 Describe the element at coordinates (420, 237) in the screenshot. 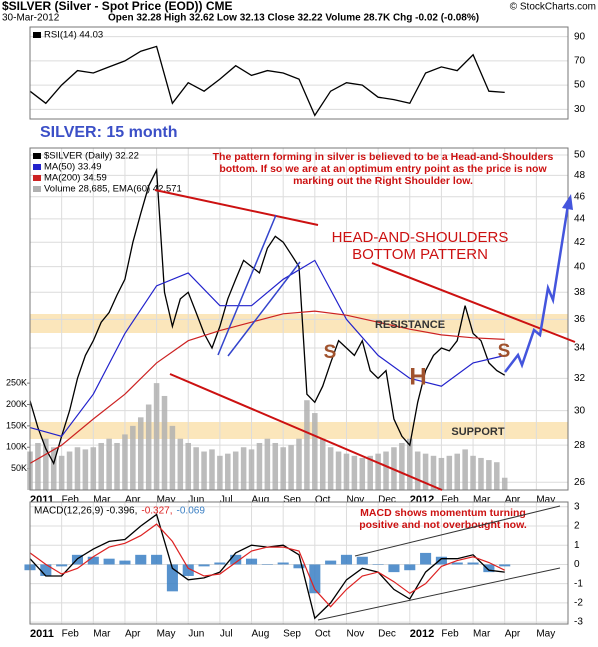

I see `annotation: HEAD-AND-SHOULDERS` at that location.